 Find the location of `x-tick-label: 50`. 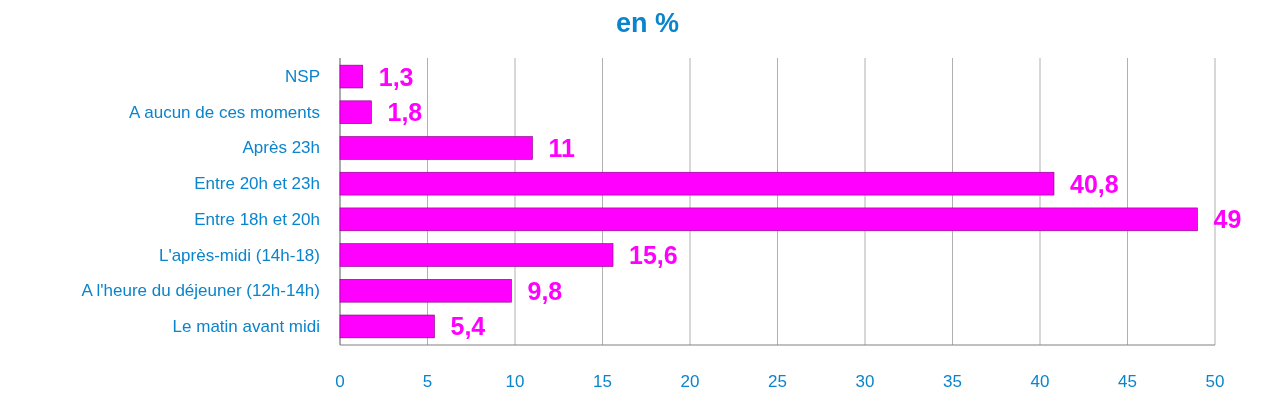

x-tick-label: 50 is located at coordinates (1215, 381).